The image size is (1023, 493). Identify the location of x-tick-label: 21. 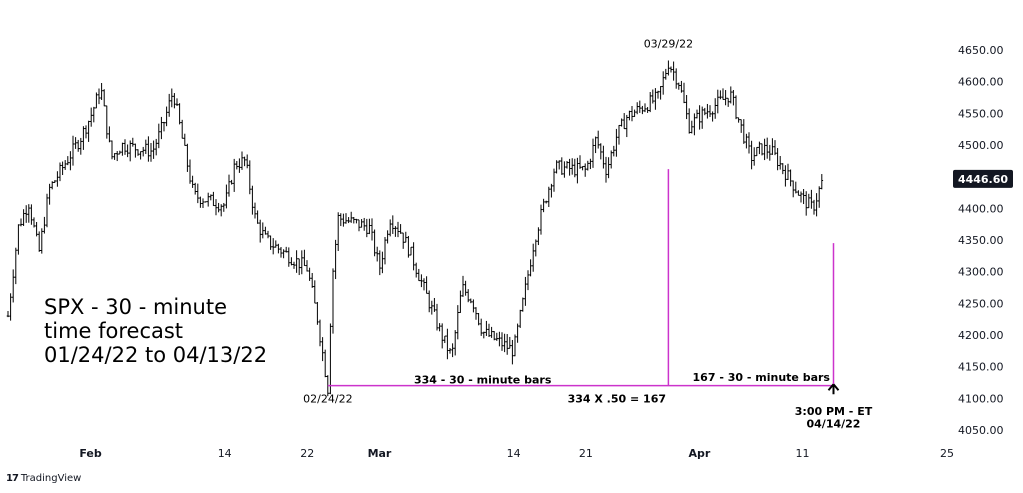
(586, 453).